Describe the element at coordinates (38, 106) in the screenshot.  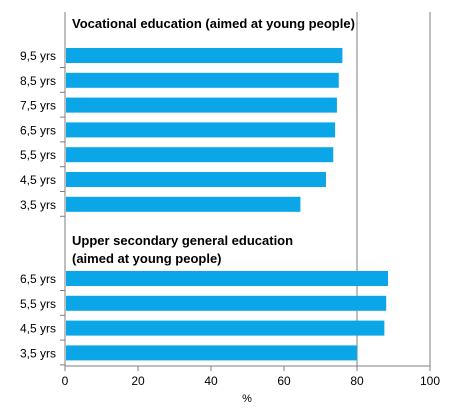
I see `category-label: 7,5 yrs` at that location.